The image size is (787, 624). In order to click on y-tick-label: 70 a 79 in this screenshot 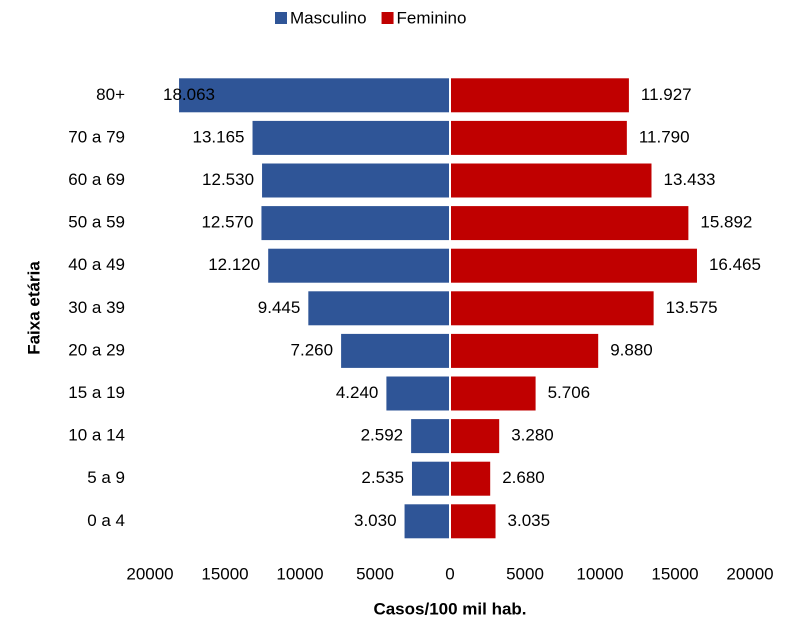, I will do `click(96, 136)`.